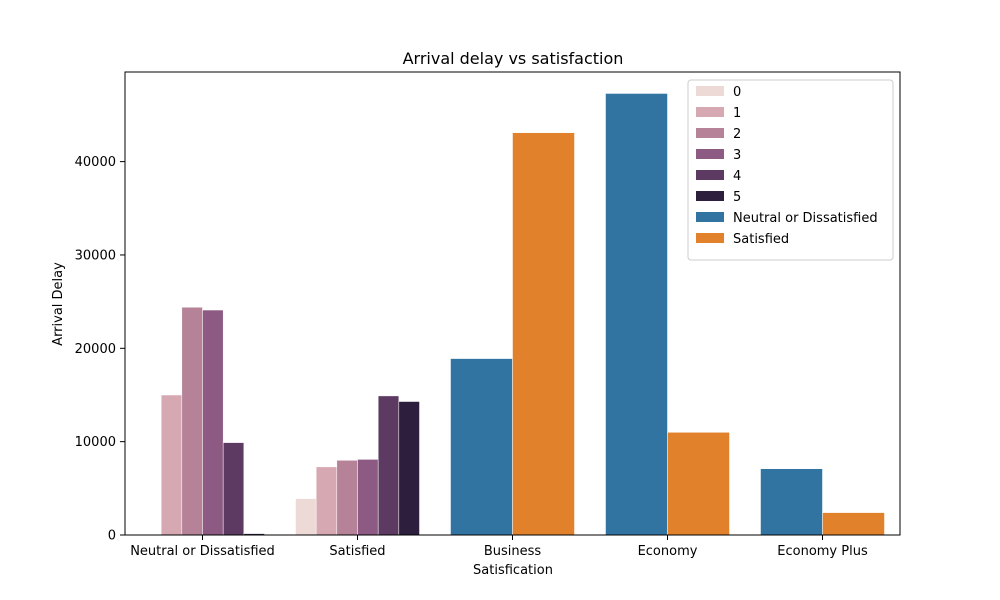 The width and height of the screenshot is (1000, 600). What do you see at coordinates (737, 134) in the screenshot?
I see `legend-label: 2` at bounding box center [737, 134].